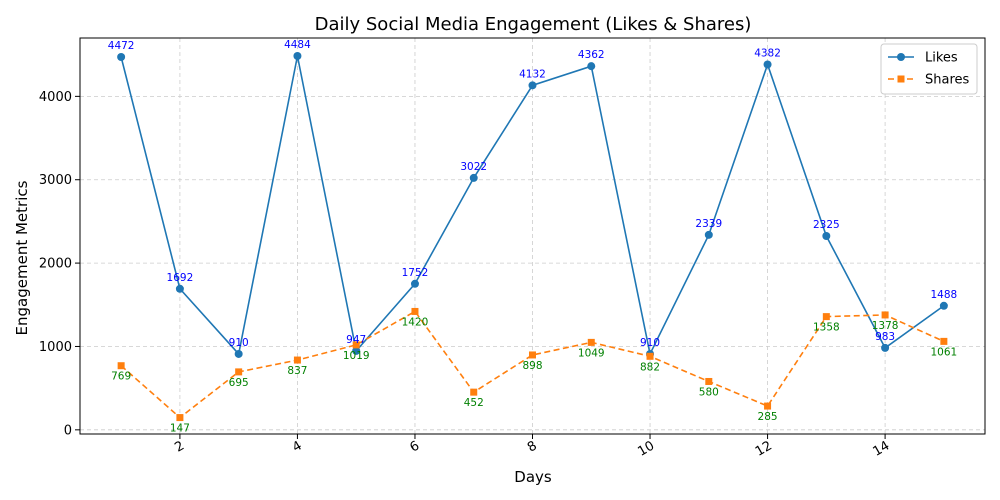 This screenshot has height=500, width=1000. I want to click on shares-data-label: 1358, so click(826, 328).